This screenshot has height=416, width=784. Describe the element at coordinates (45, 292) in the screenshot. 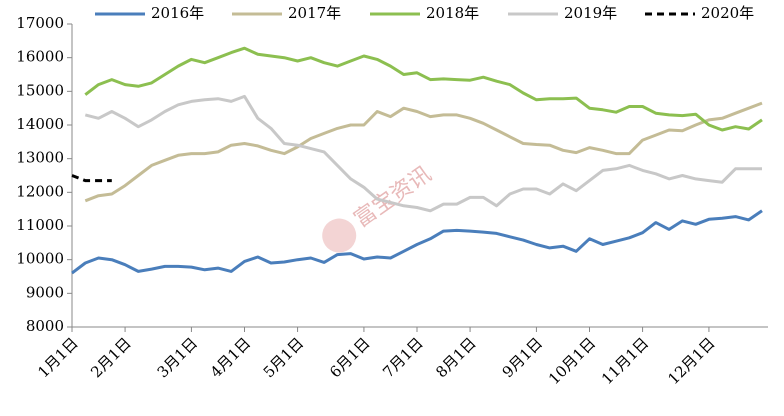

I see `y-tick-label: 9000` at that location.